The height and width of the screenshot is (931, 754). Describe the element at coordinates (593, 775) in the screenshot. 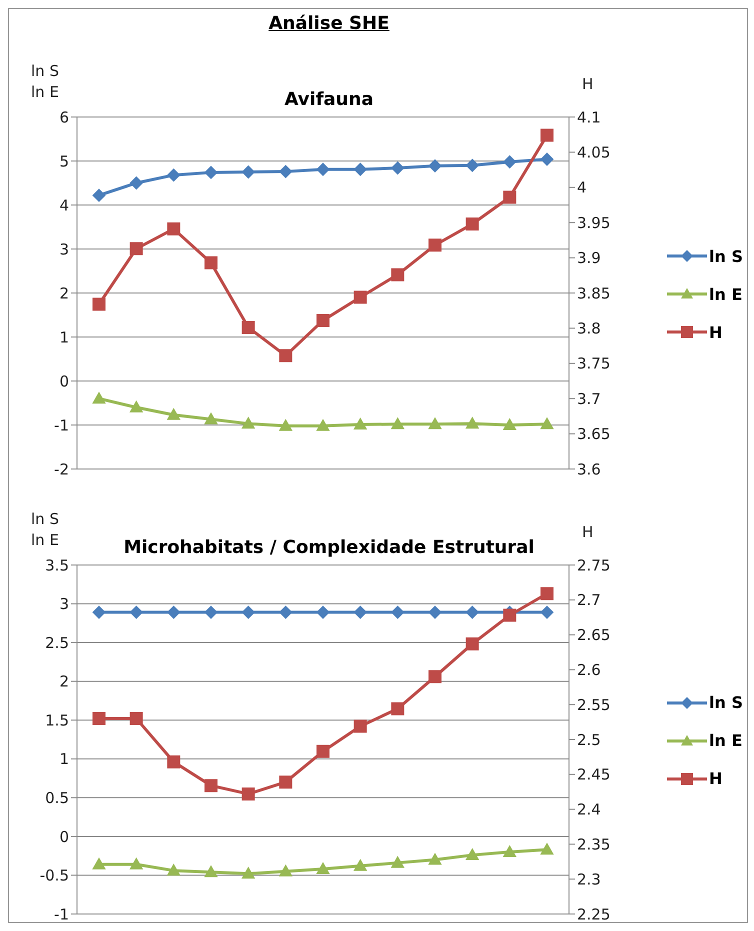

I see `y2-tick-label: 2.45` at that location.